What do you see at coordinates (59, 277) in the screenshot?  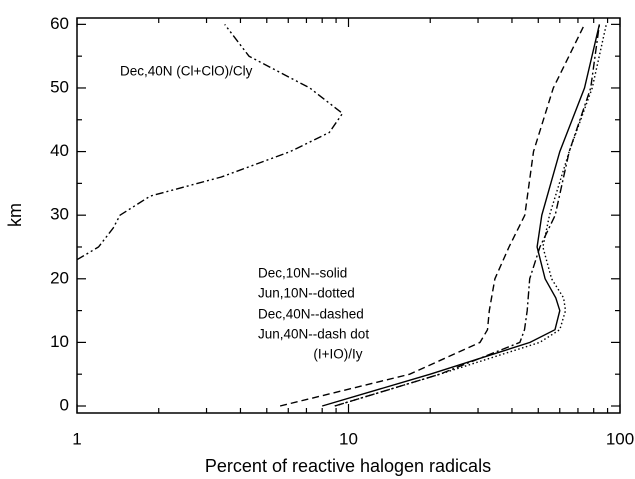 I see `y-tick-label: 20` at bounding box center [59, 277].